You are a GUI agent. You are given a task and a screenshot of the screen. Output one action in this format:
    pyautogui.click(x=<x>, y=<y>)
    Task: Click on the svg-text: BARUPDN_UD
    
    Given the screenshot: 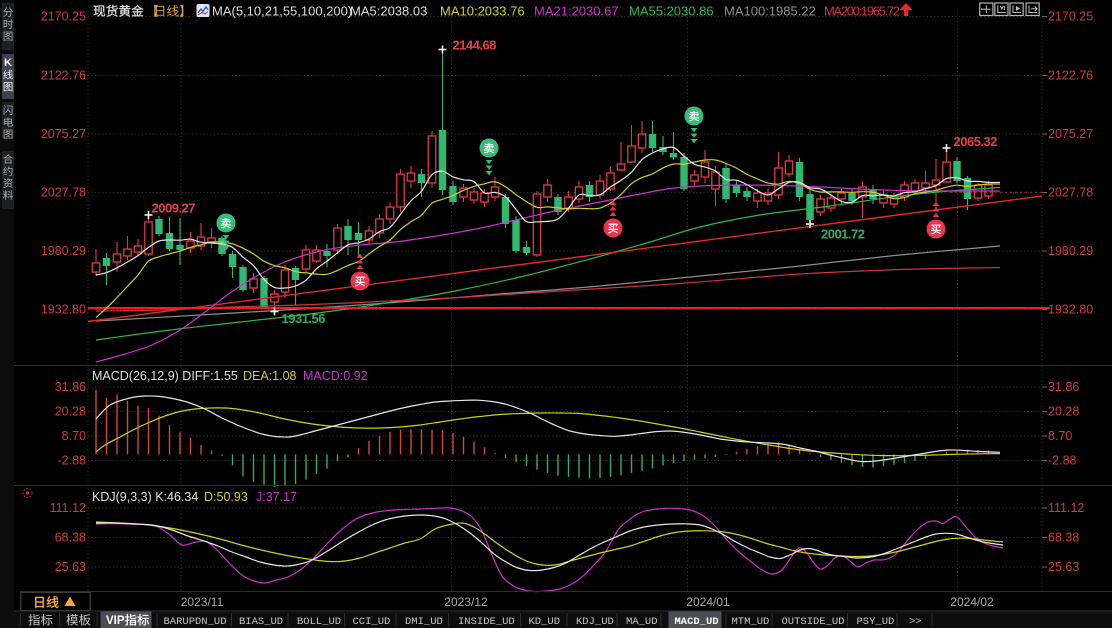 What is the action you would take?
    pyautogui.click(x=195, y=622)
    